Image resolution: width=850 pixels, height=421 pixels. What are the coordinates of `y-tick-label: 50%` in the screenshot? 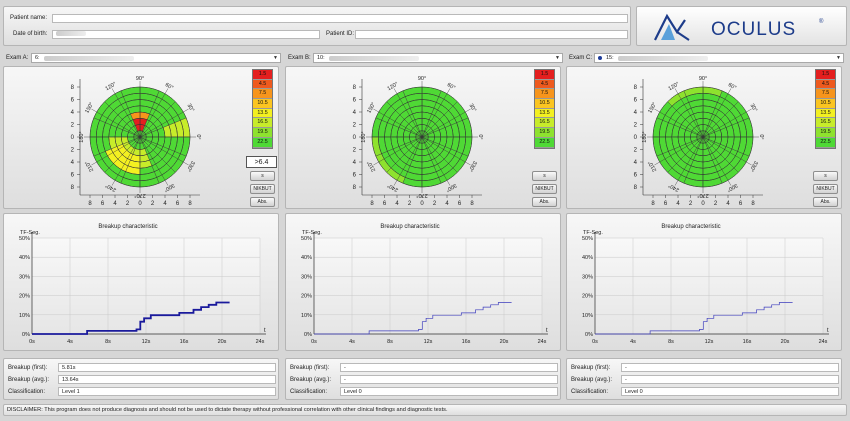 It's located at (24, 239).